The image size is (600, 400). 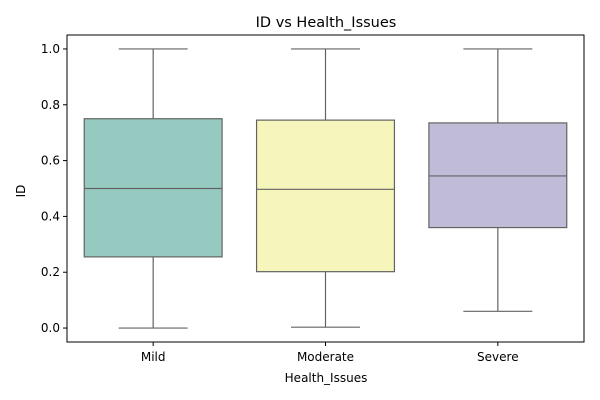 I want to click on y-tick-label: 0.2, so click(x=50, y=272).